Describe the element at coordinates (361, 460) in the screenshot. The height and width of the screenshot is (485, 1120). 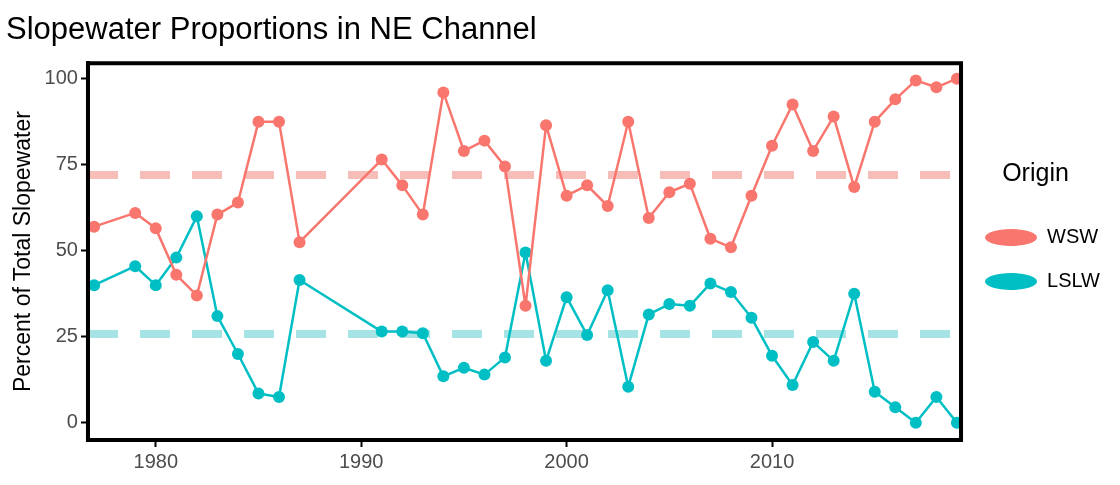
I see `x-tick-label: 1990` at that location.